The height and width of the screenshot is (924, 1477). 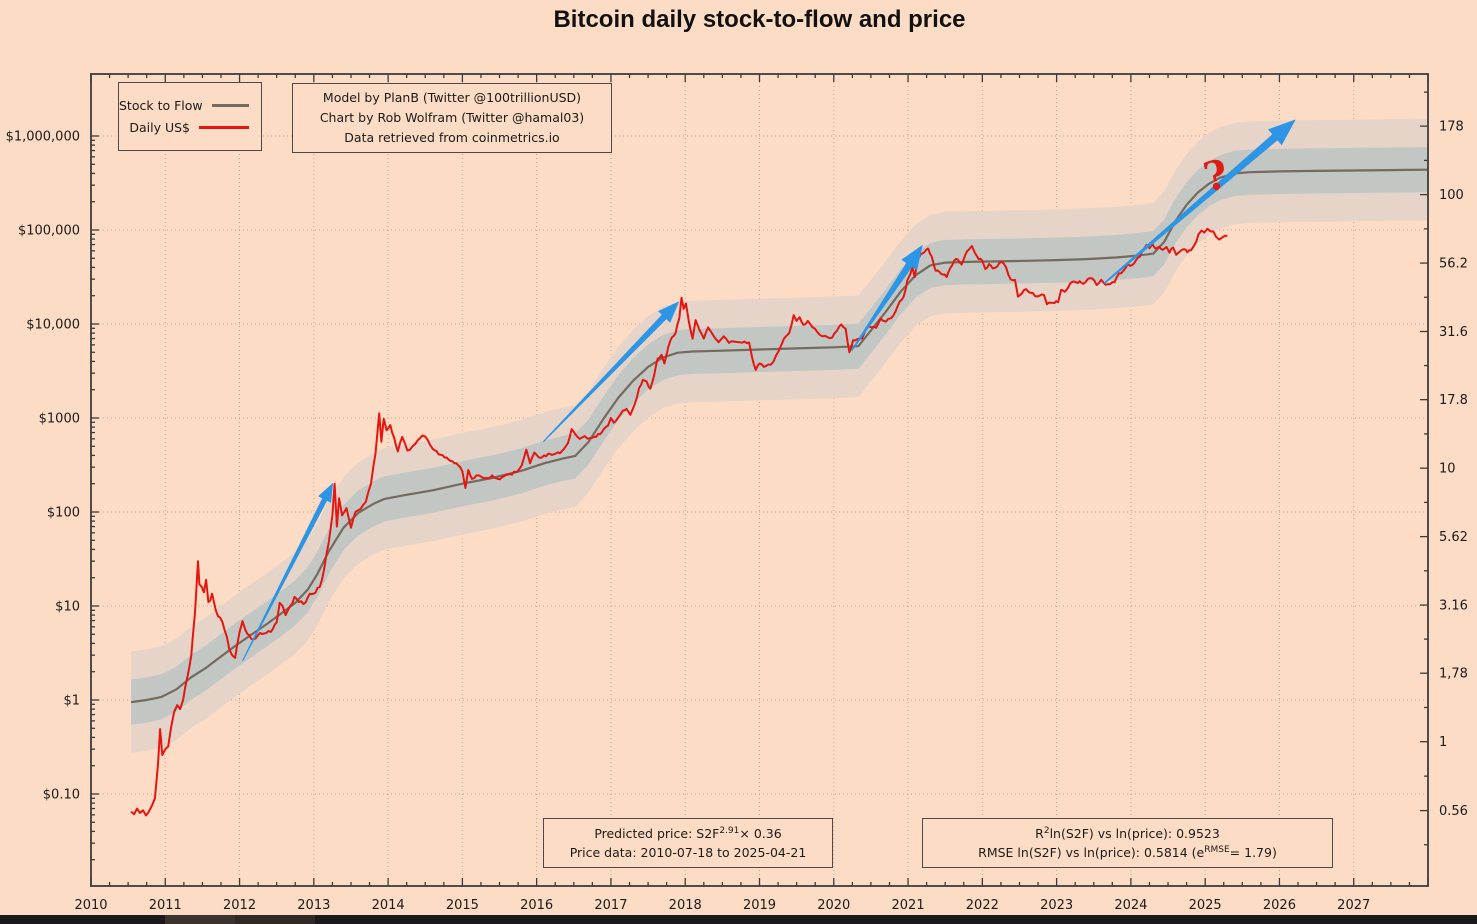 What do you see at coordinates (1130, 905) in the screenshot?
I see `svg-text: 2024` at bounding box center [1130, 905].